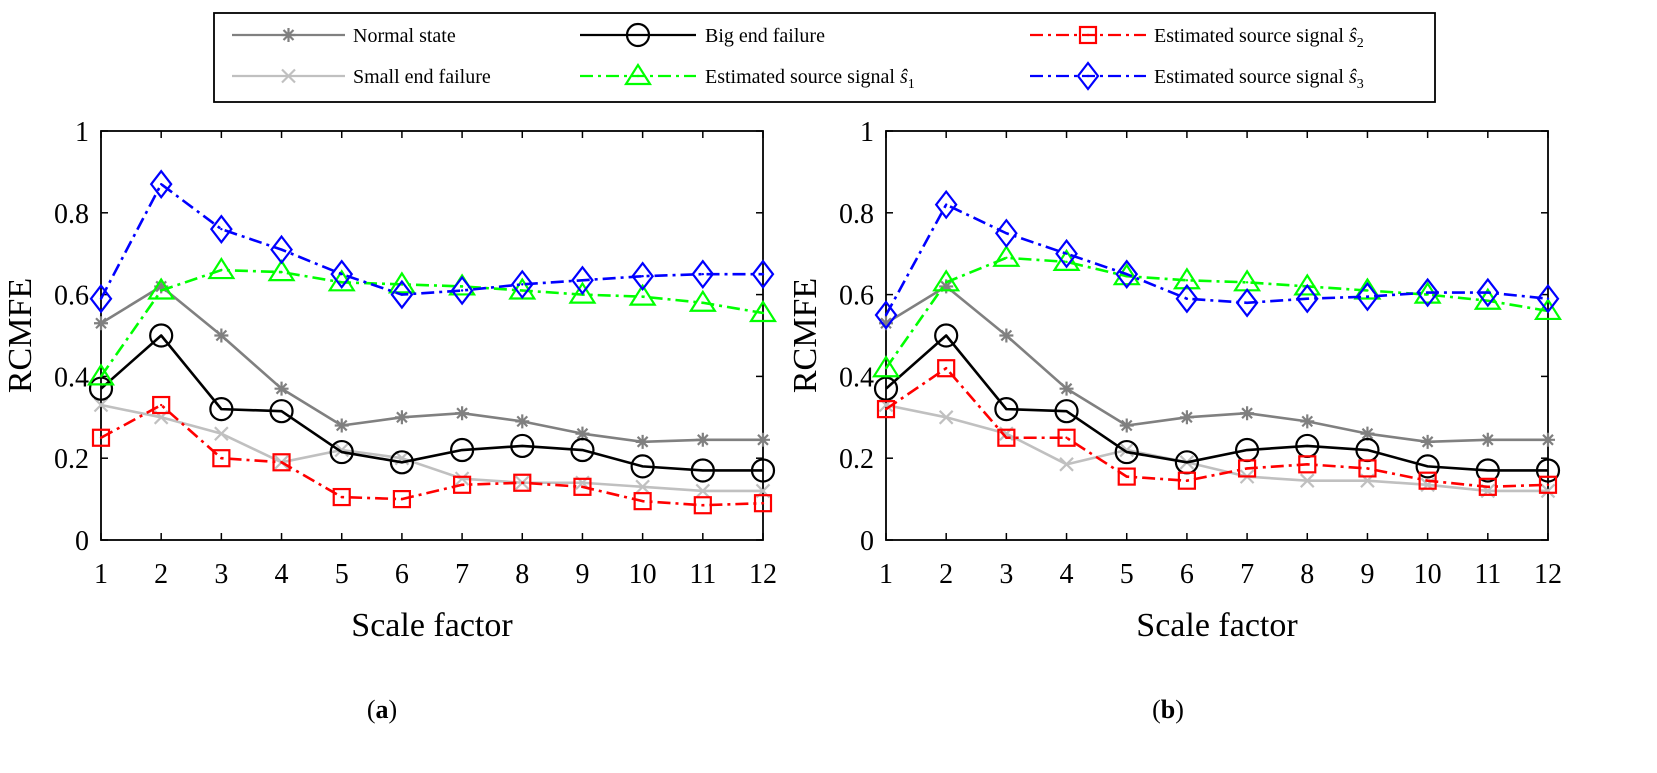 Image resolution: width=1657 pixels, height=773 pixels. What do you see at coordinates (1548, 574) in the screenshot?
I see `x-tick-label: 12` at bounding box center [1548, 574].